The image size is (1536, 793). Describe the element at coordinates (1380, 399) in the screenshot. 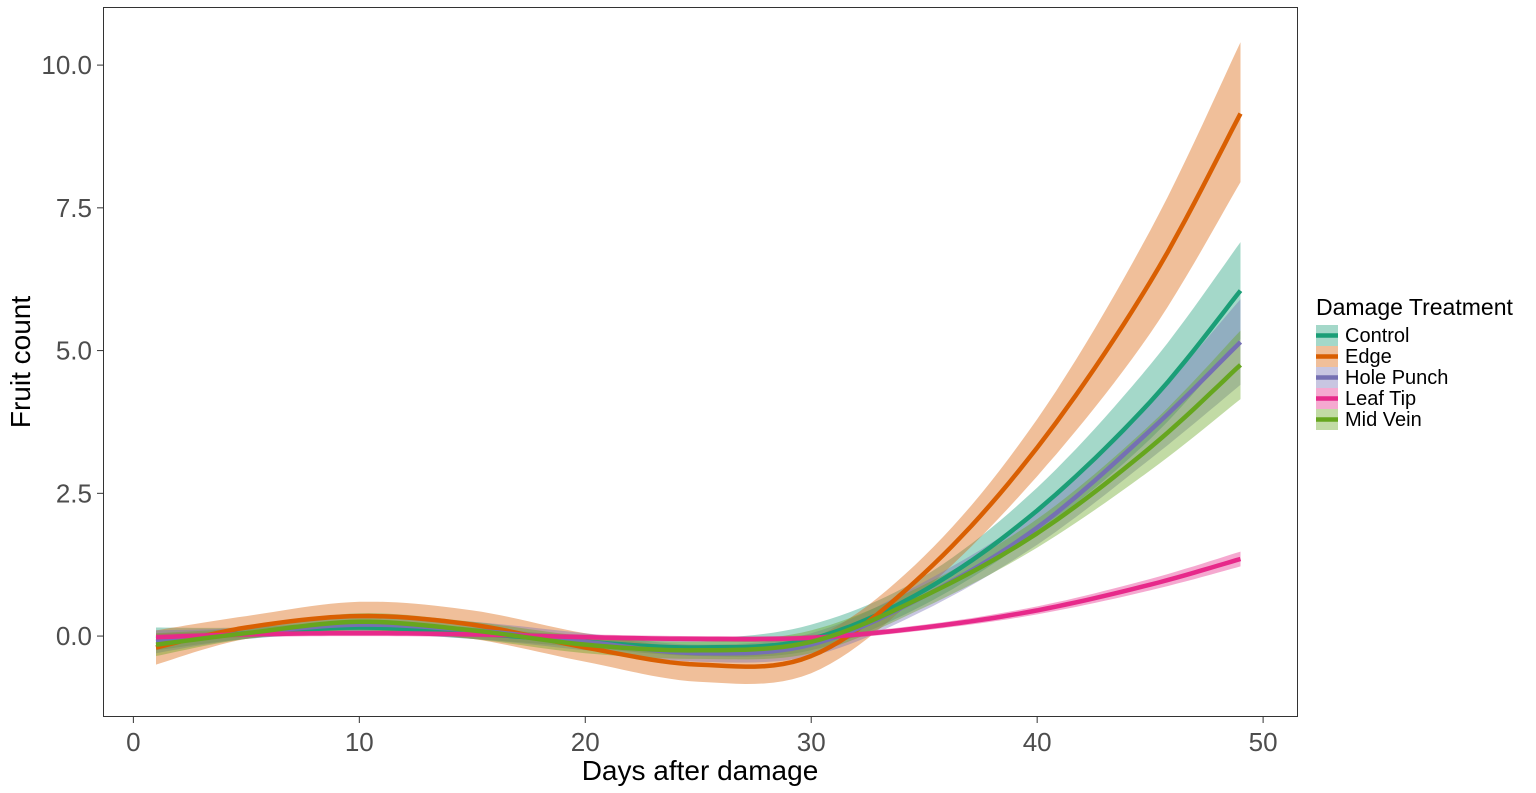

I see `legend-label-leaf-tip: Leaf Tip` at that location.